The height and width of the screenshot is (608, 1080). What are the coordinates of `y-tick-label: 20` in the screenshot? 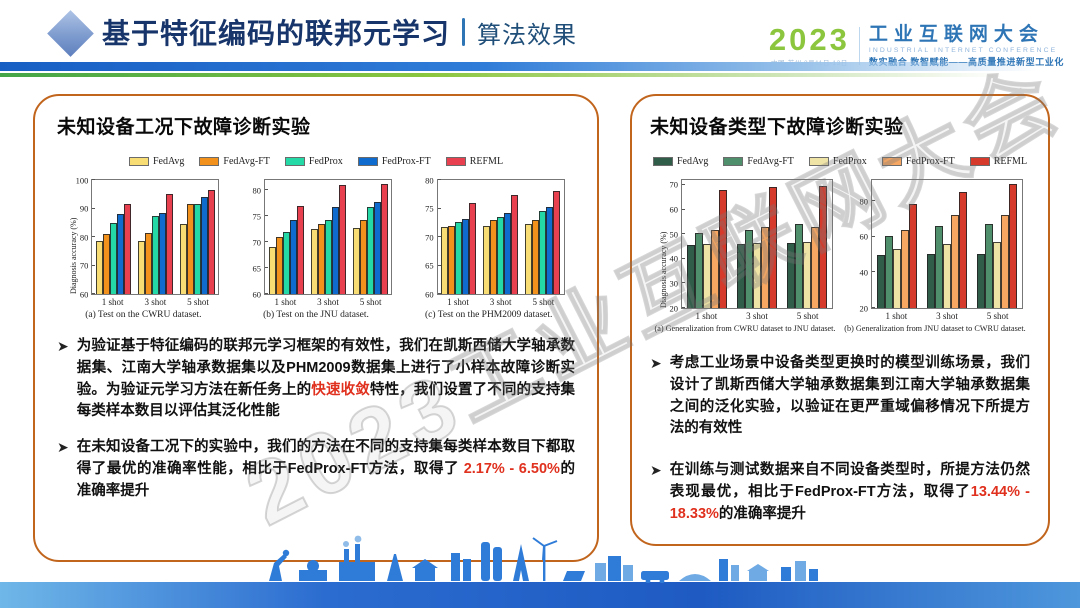 It's located at (864, 307).